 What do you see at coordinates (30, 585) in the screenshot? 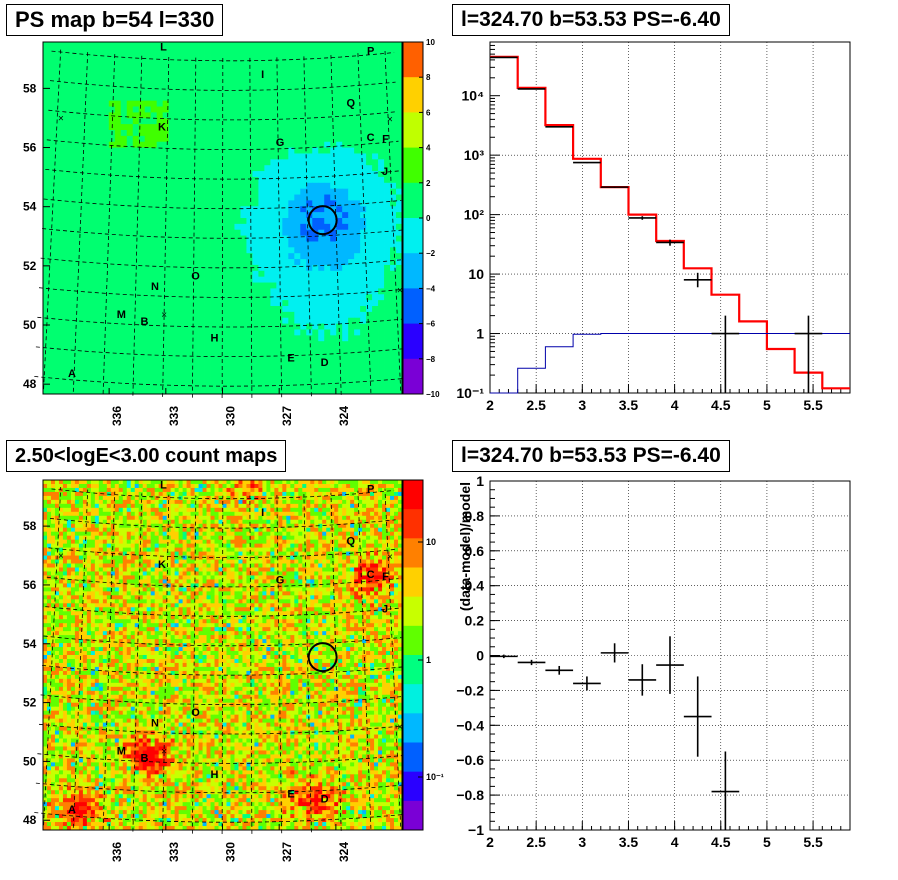
I see `cnt-lat-tick-label: 56` at bounding box center [30, 585].